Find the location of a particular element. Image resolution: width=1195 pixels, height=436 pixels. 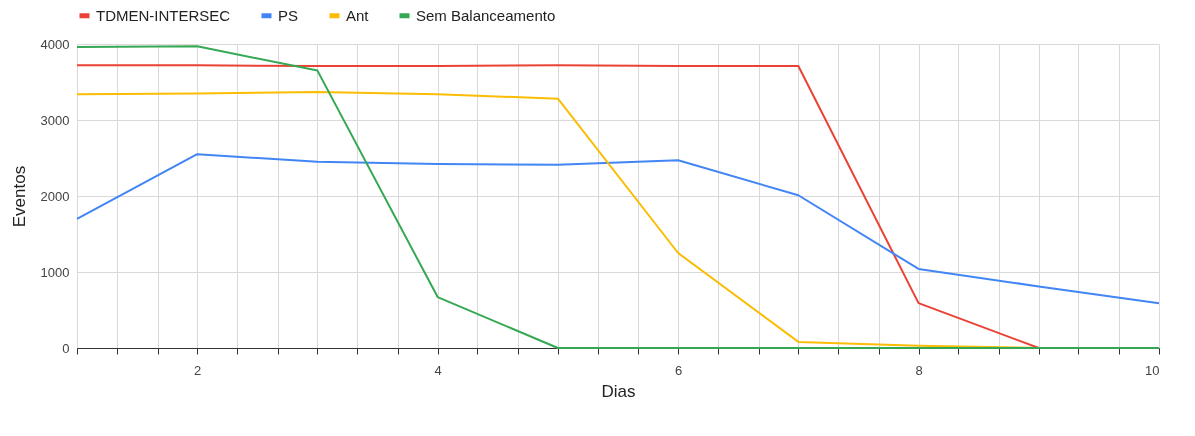

x-tick-label: 4 is located at coordinates (438, 370).